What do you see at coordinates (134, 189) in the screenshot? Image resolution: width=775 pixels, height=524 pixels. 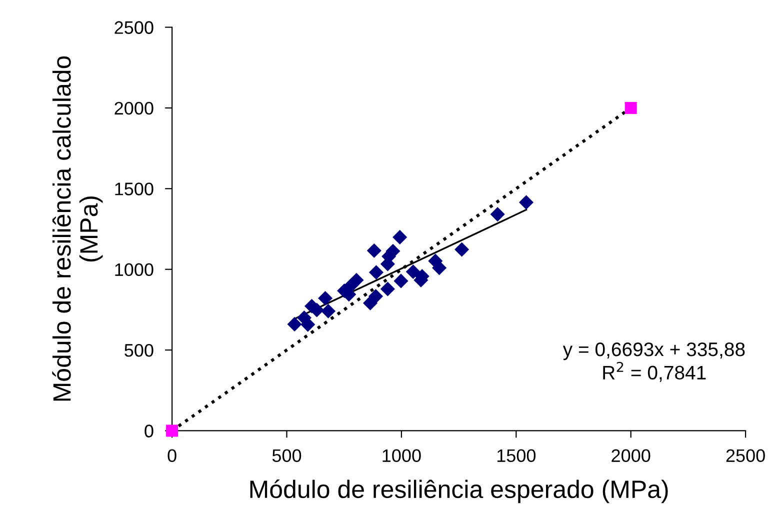 I see `y-tick-label: 1500` at bounding box center [134, 189].